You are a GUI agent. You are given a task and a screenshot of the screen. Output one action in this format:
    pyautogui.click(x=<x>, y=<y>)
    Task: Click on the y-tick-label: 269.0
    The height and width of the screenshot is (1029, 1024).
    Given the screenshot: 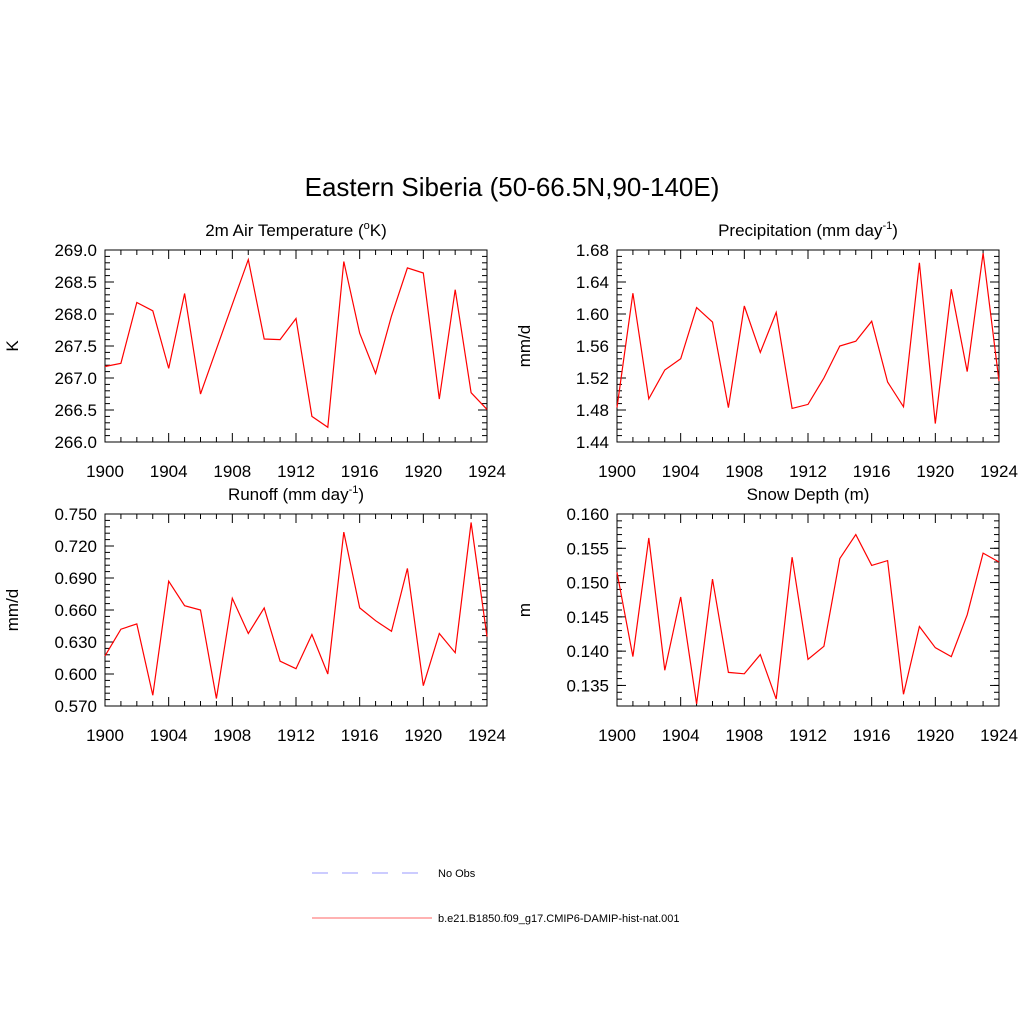 What is the action you would take?
    pyautogui.click(x=75, y=250)
    